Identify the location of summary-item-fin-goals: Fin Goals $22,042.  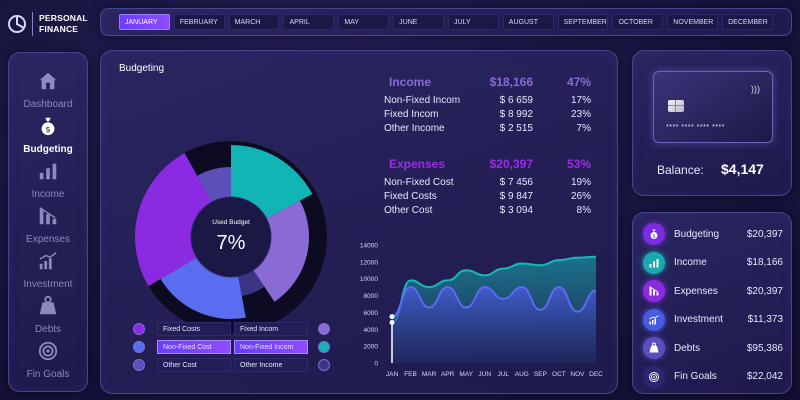
(713, 376).